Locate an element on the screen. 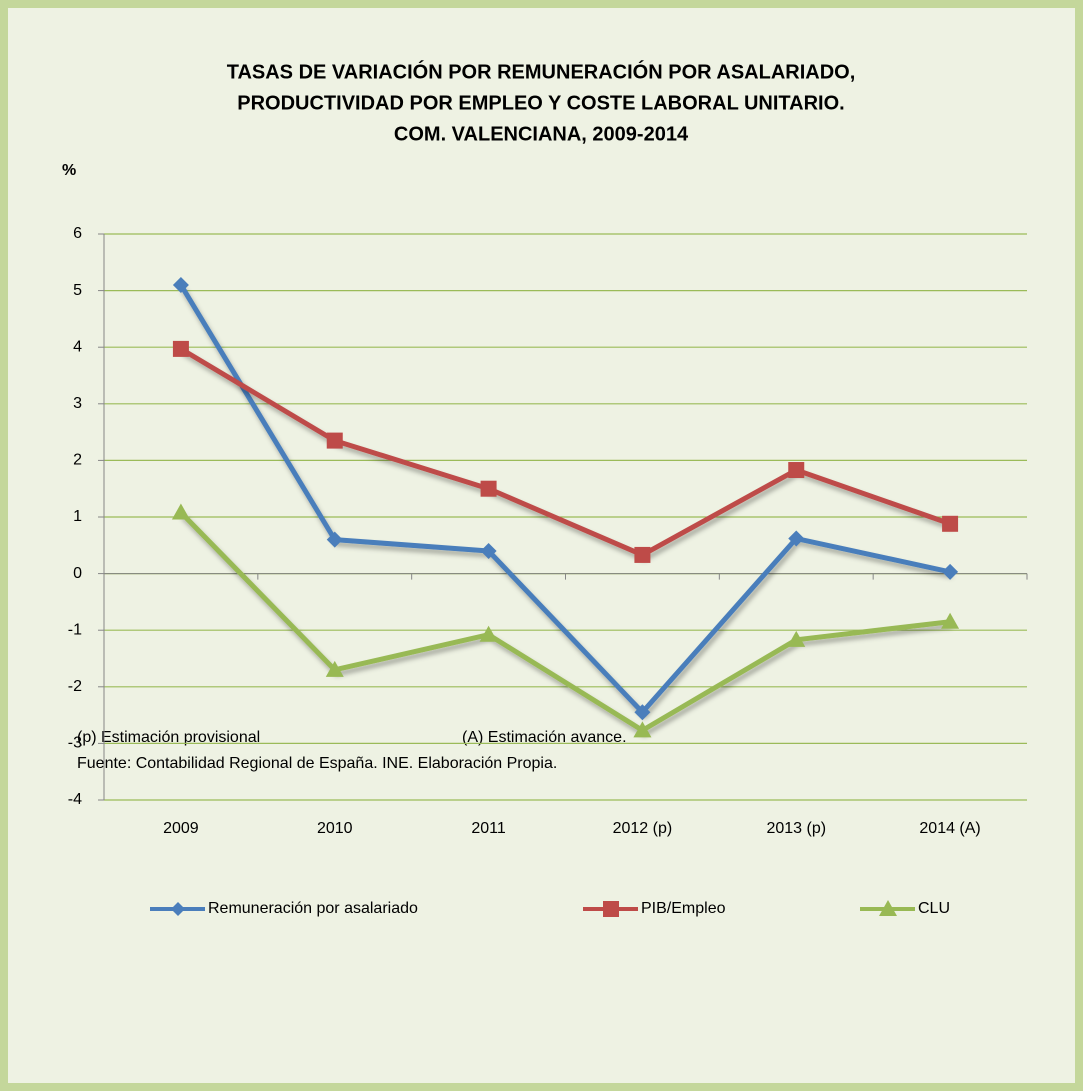 The width and height of the screenshot is (1083, 1091). y-tick-label: 2 is located at coordinates (77, 460).